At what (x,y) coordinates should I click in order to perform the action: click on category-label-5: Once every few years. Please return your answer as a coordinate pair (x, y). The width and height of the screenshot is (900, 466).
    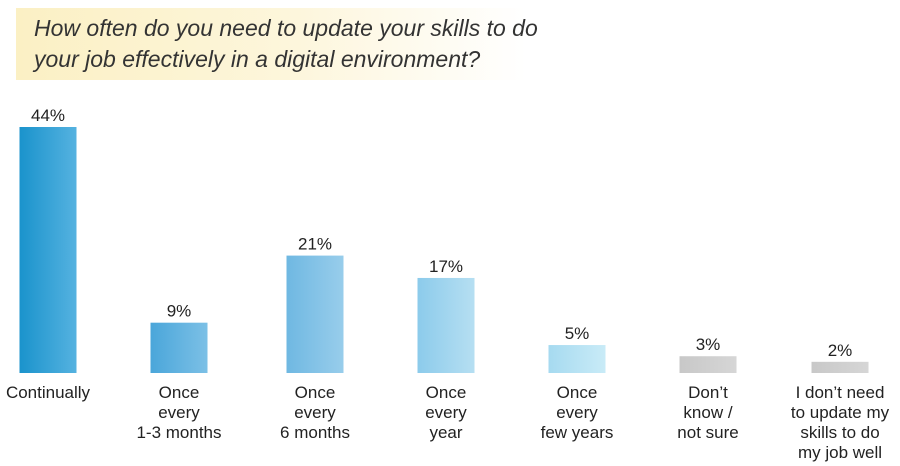
    Looking at the image, I should click on (577, 412).